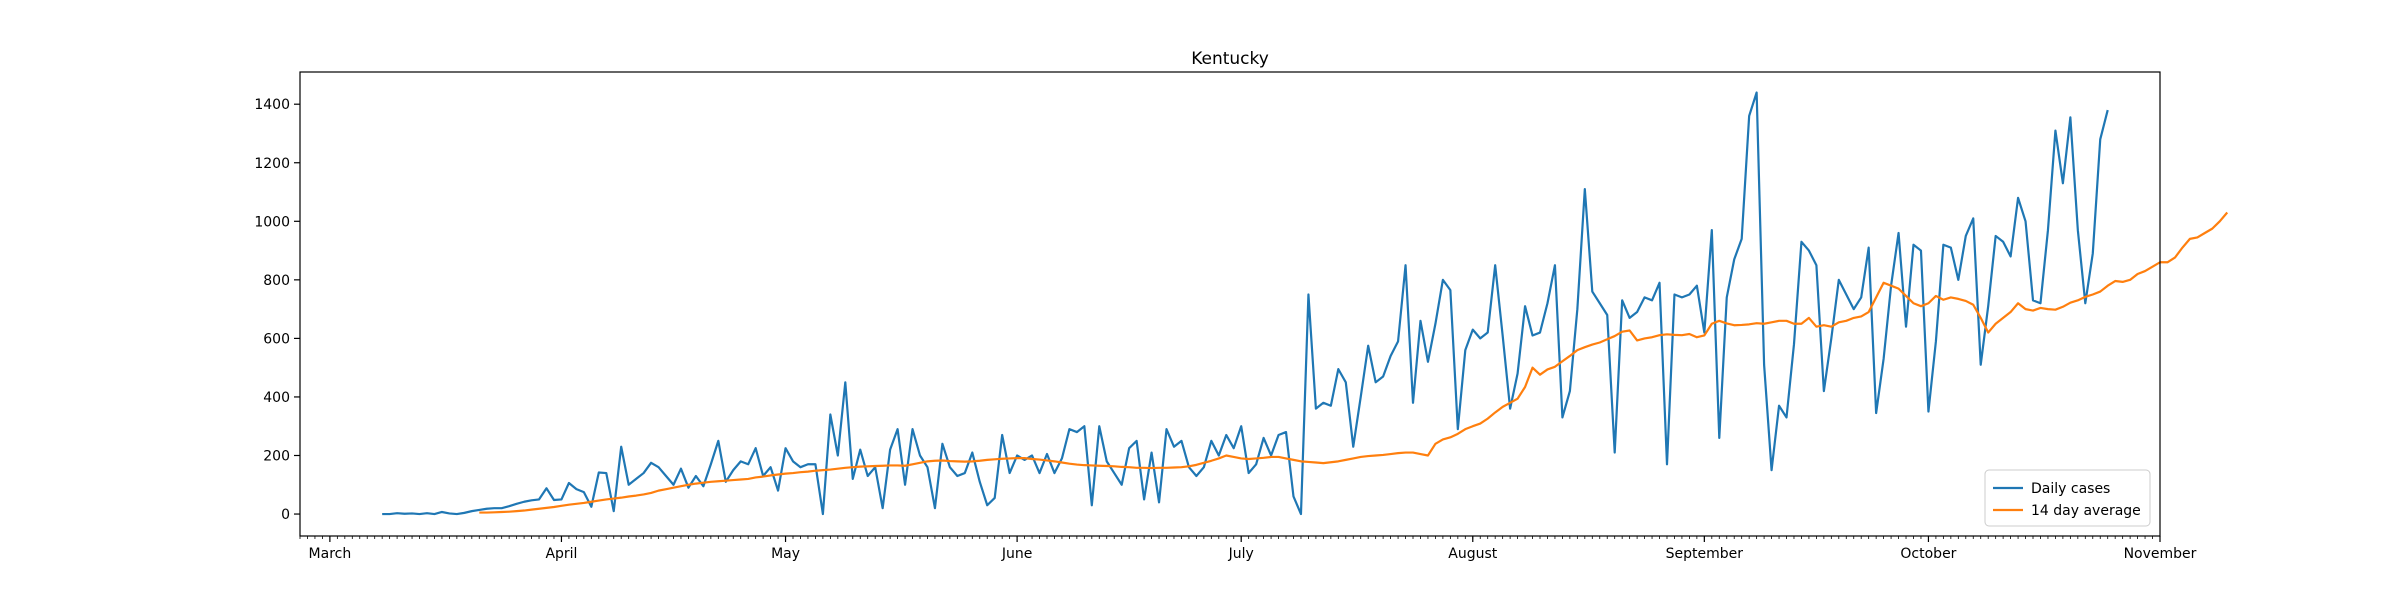  Describe the element at coordinates (276, 281) in the screenshot. I see `y-tick-label: 800` at that location.